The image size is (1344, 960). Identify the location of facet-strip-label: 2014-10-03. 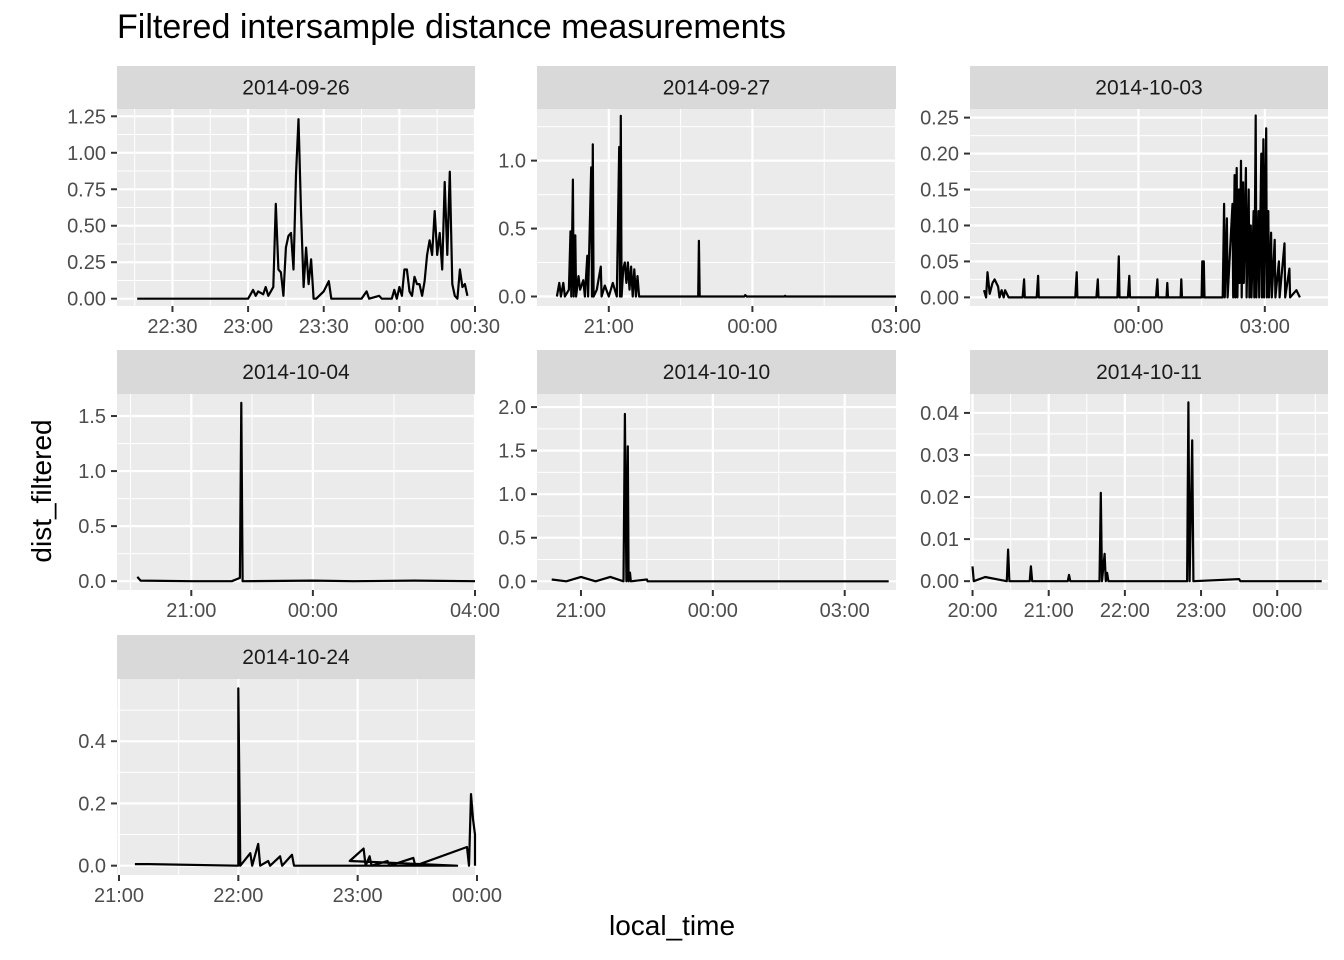
(1148, 88).